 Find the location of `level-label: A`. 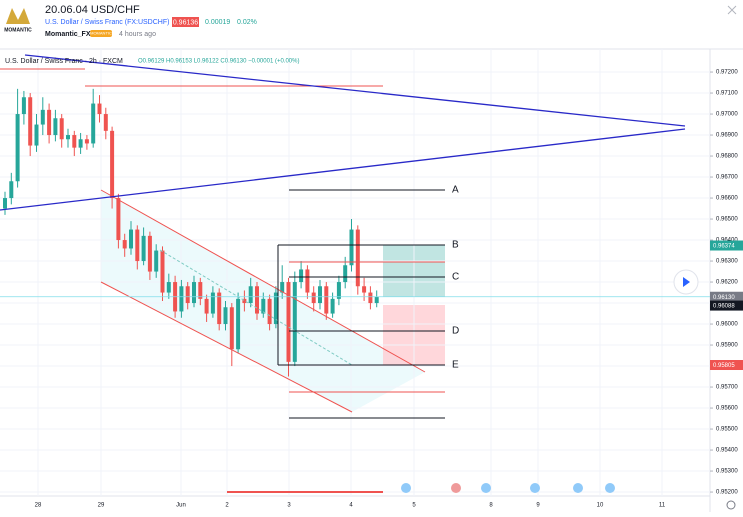

level-label: A is located at coordinates (455, 190).